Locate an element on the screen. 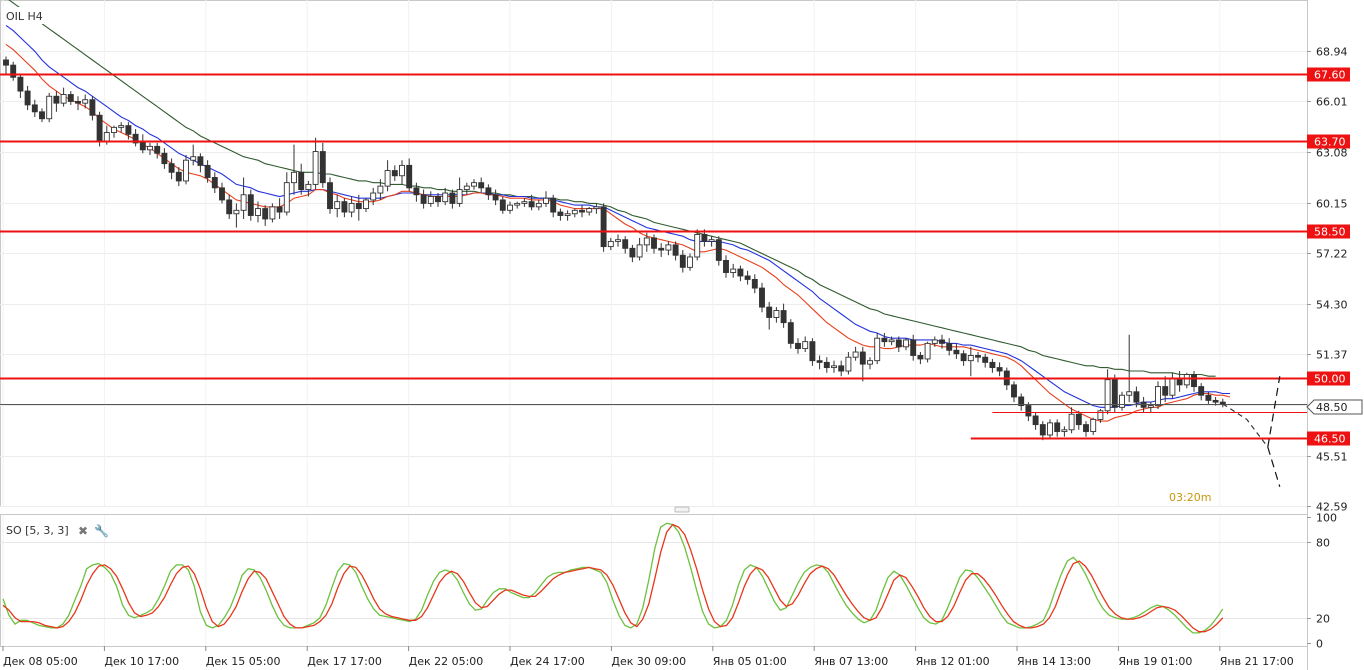  osc-tick-label: 20 is located at coordinates (1323, 619).